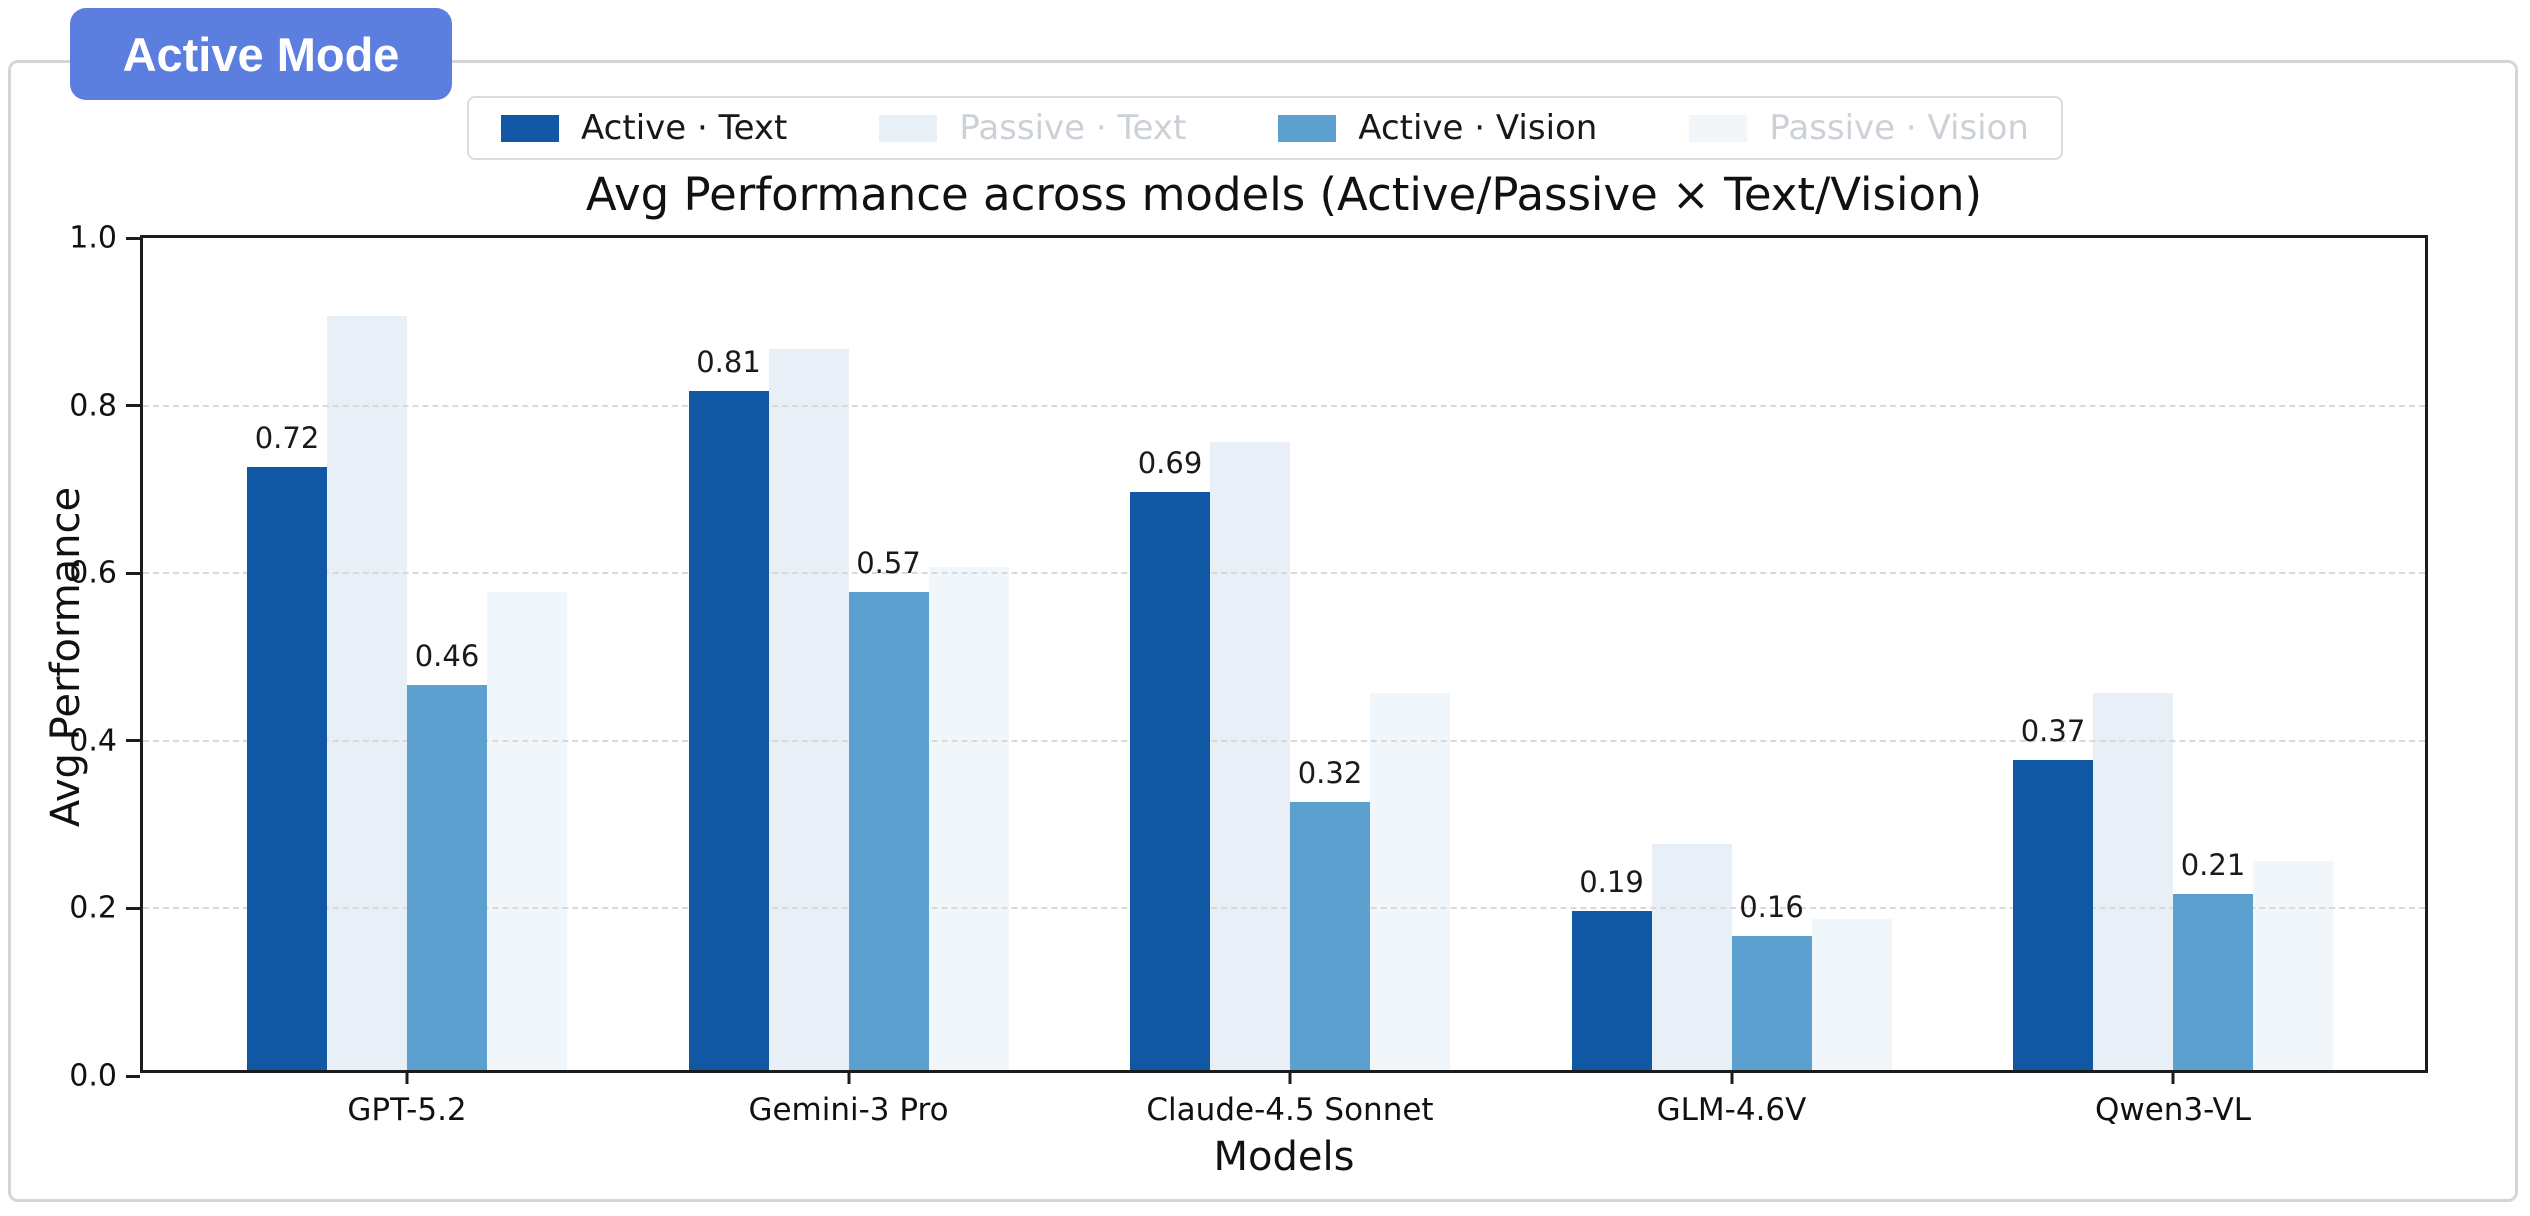 This screenshot has width=2530, height=1216. What do you see at coordinates (367, 692) in the screenshot?
I see `bar-GPT-5.2-Passive · Text` at bounding box center [367, 692].